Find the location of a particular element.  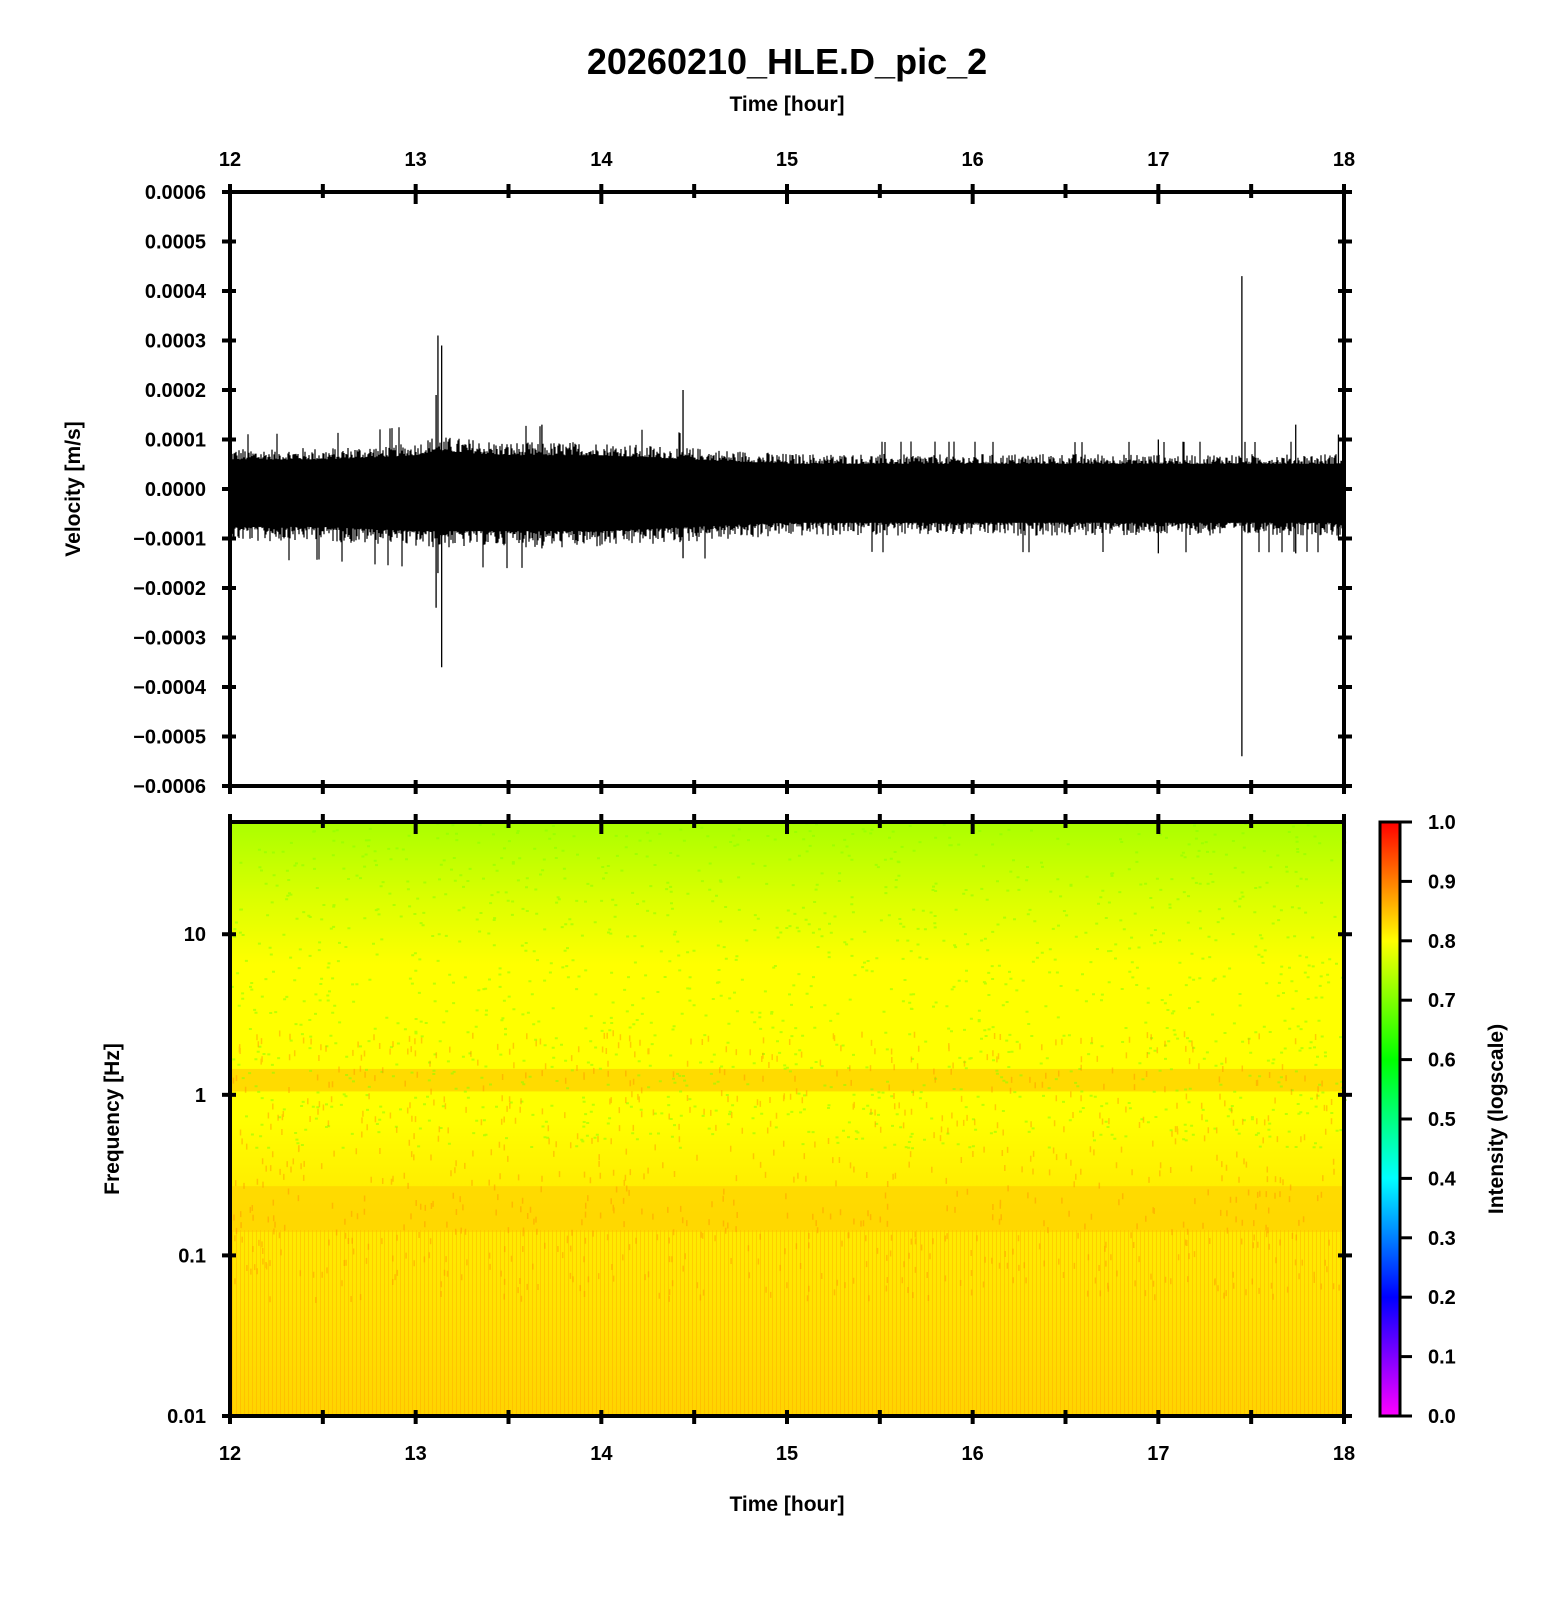

spectrogram-speckles is located at coordinates (788, 985).